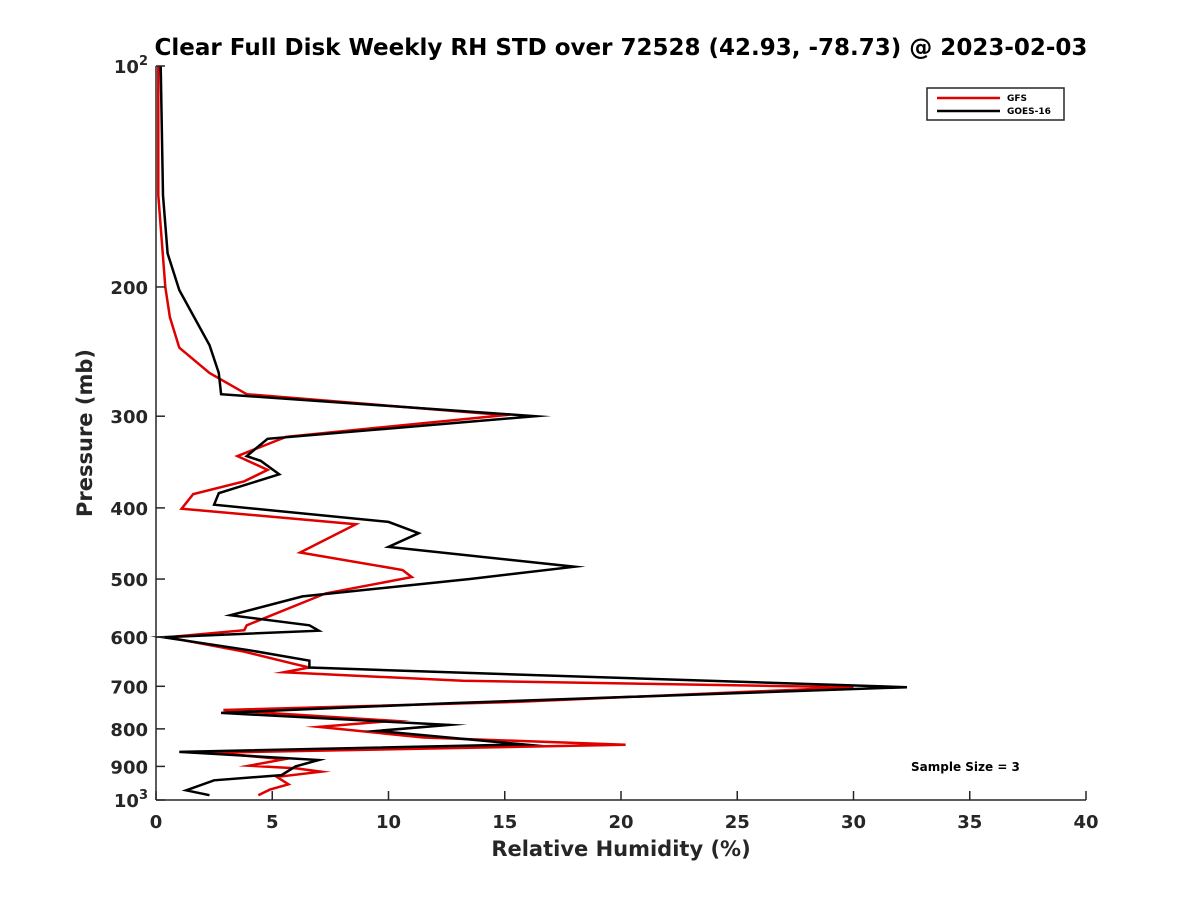 Image resolution: width=1200 pixels, height=900 pixels. I want to click on x-tick-label: 0, so click(156, 822).